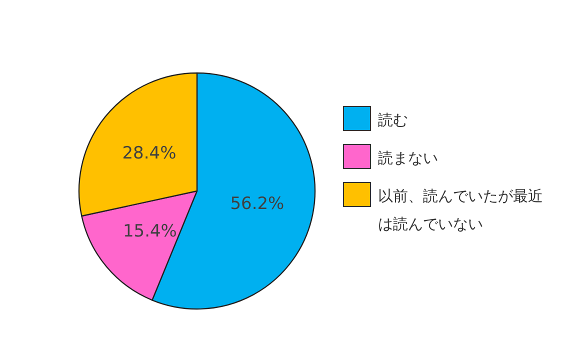 This screenshot has width=574, height=350. Describe the element at coordinates (257, 204) in the screenshot. I see `data-label: 56.2%` at that location.